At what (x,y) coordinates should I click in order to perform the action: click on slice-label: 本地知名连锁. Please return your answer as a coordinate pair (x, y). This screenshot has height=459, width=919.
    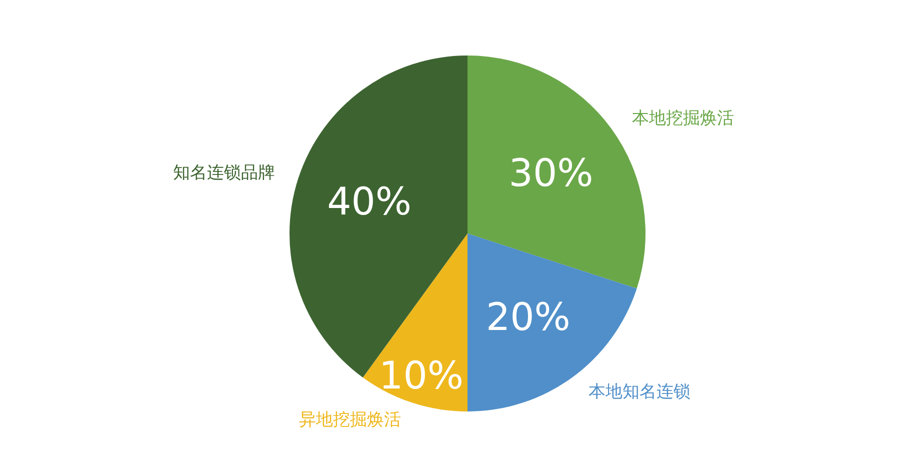
    Looking at the image, I should click on (639, 392).